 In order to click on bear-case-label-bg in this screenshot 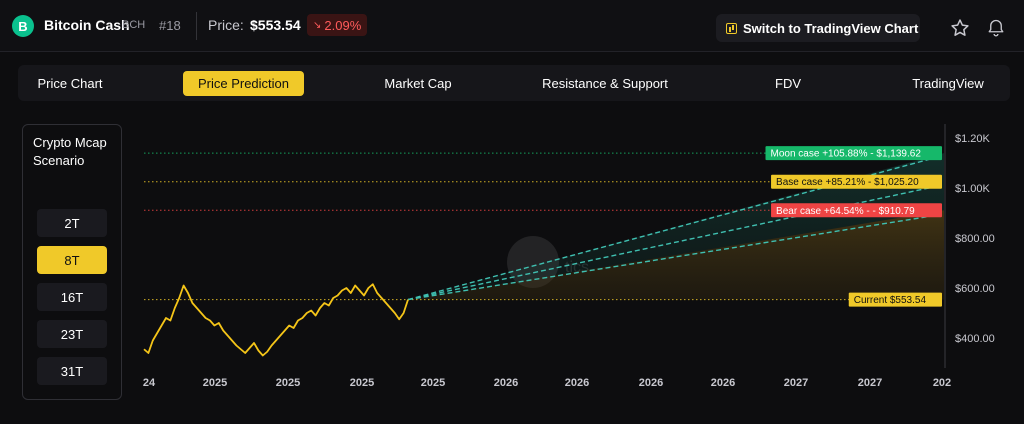, I will do `click(856, 210)`.